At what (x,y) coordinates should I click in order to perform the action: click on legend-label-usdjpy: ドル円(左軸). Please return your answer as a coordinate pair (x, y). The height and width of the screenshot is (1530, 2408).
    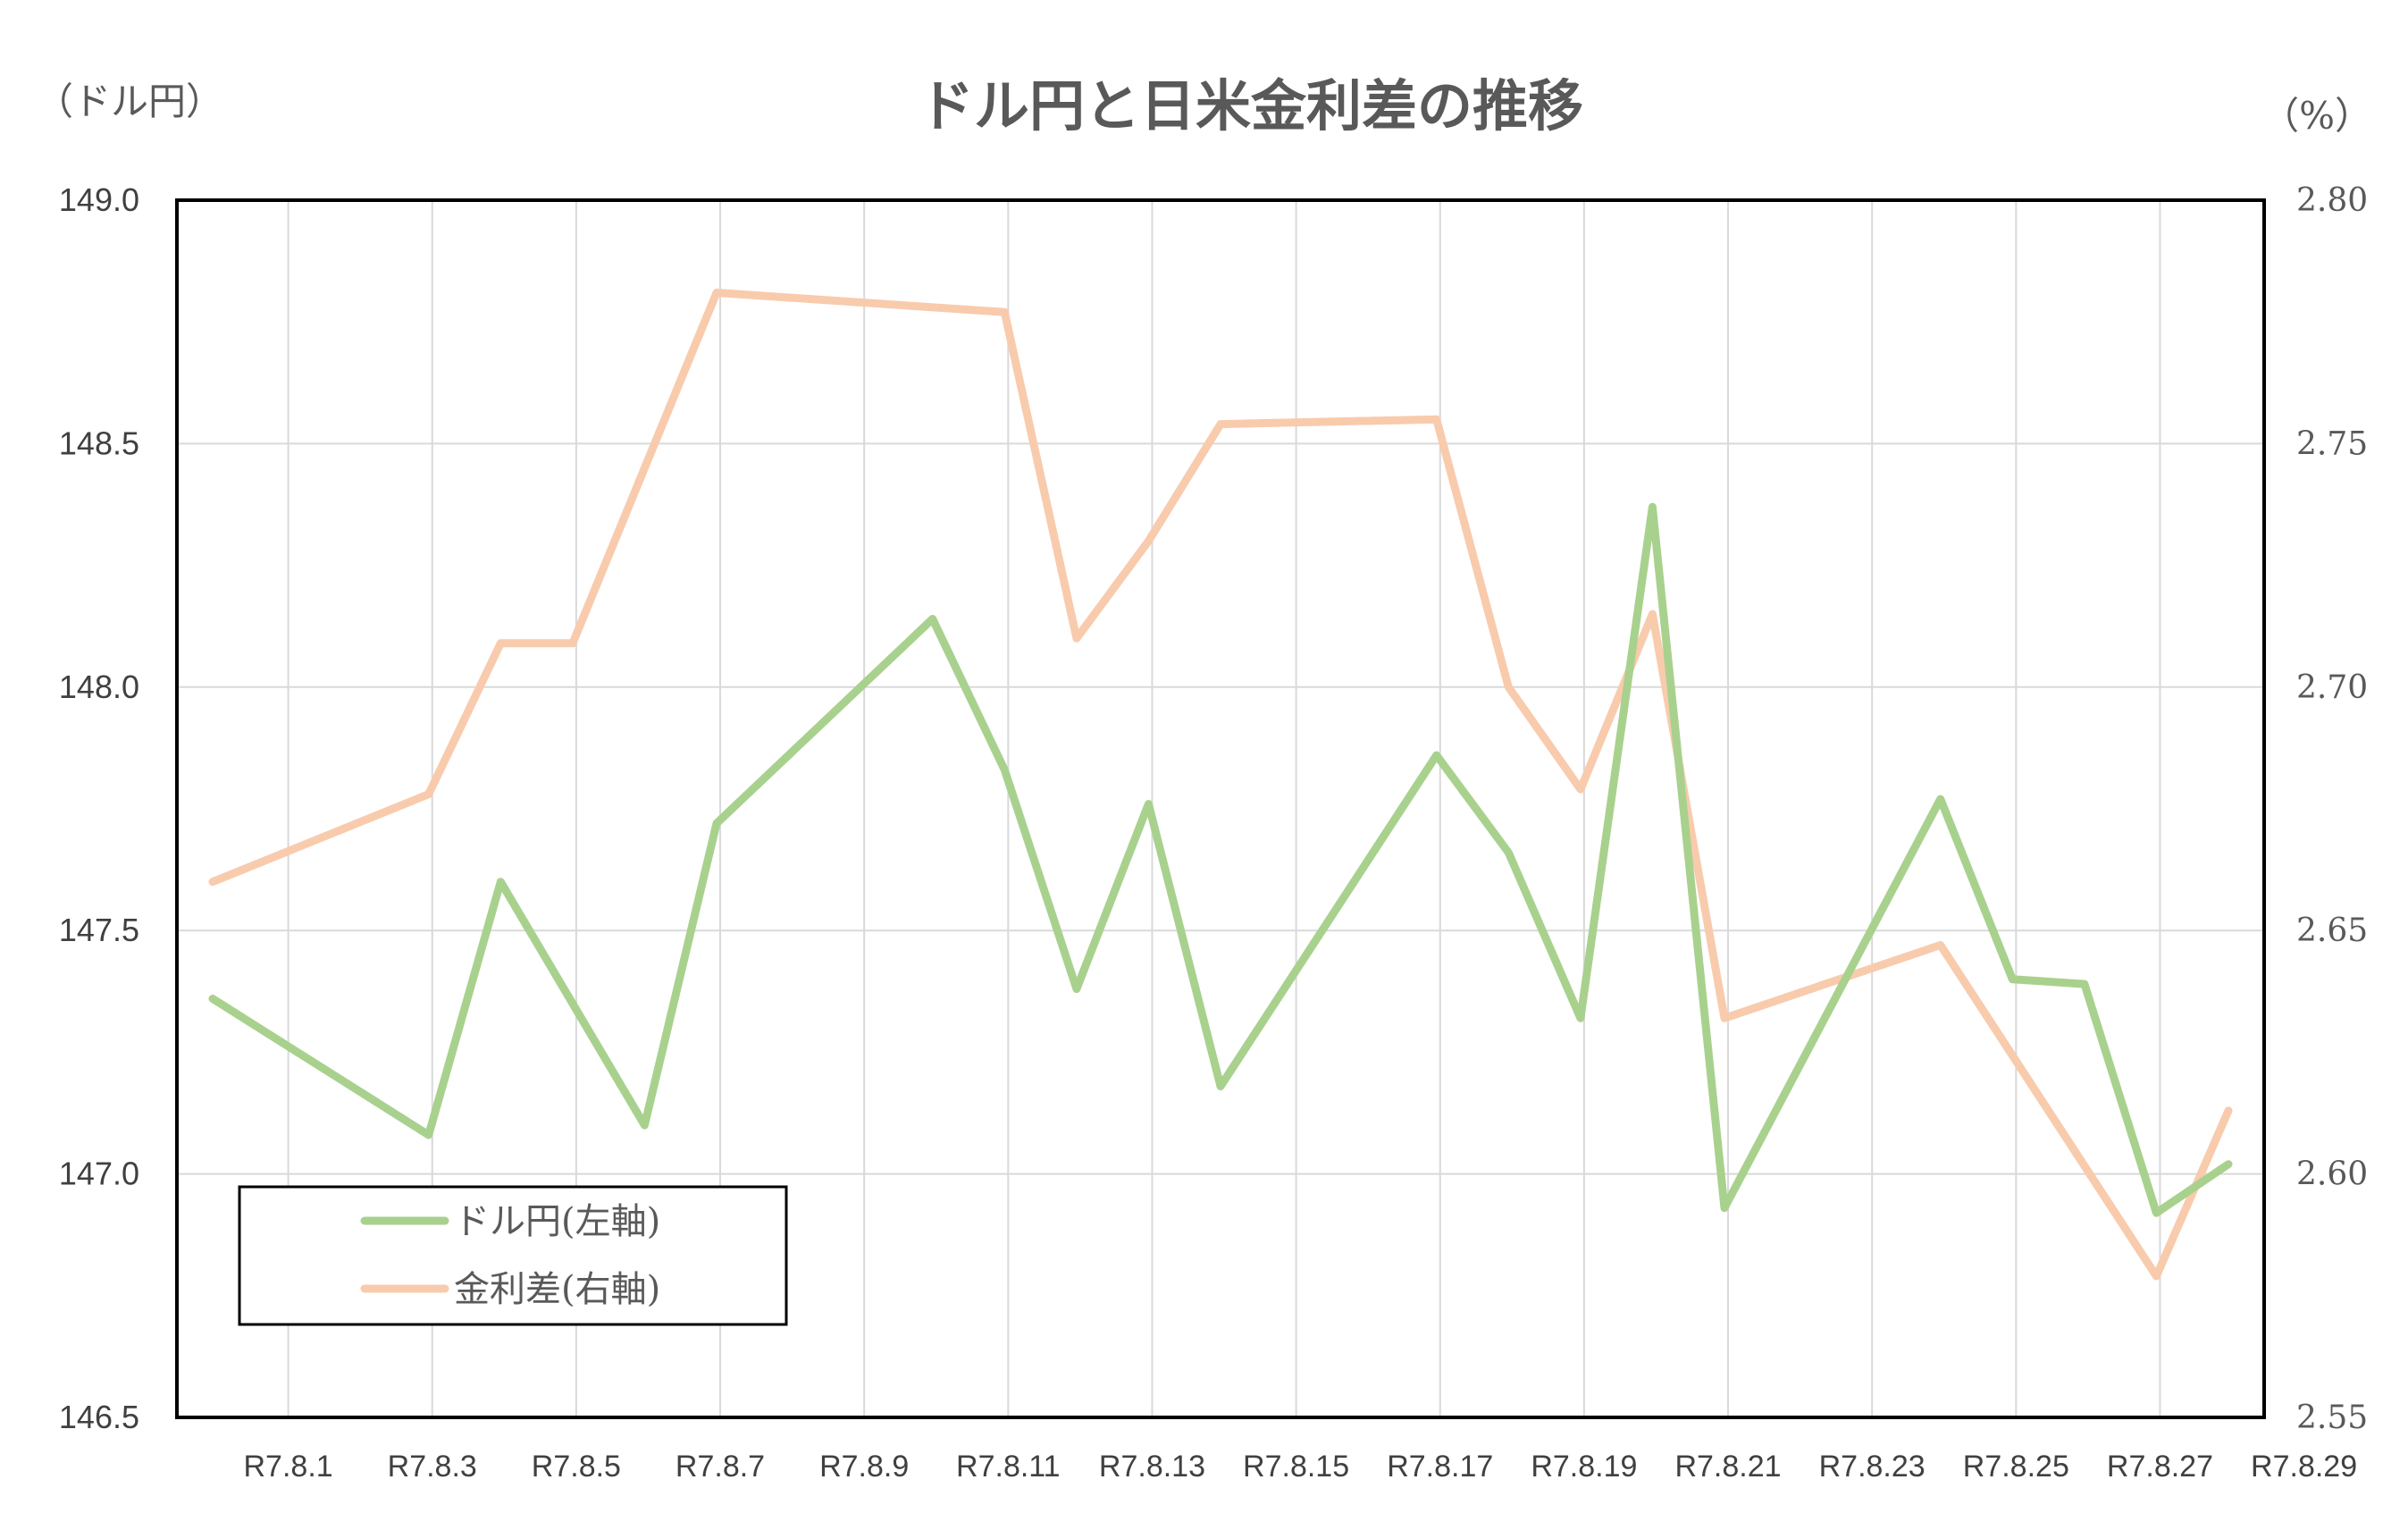
    Looking at the image, I should click on (557, 1221).